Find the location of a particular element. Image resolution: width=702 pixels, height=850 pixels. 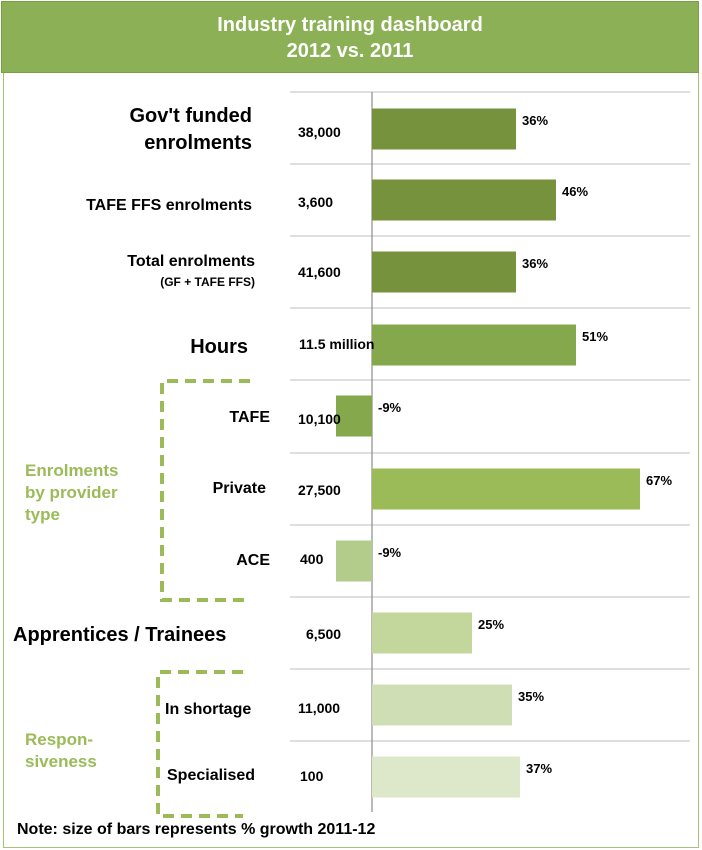

bar-data-label: 25% is located at coordinates (491, 624).